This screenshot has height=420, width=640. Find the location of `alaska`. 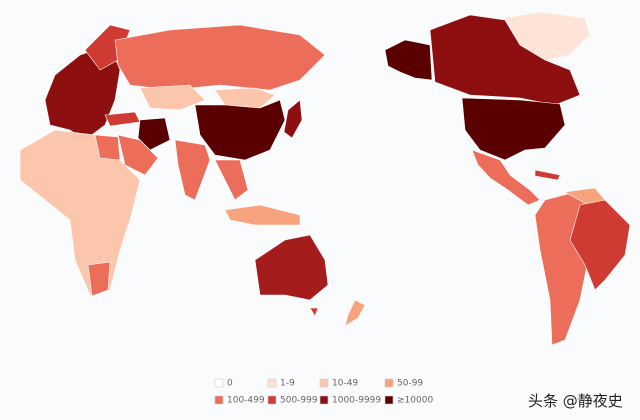

alaska is located at coordinates (408, 60).